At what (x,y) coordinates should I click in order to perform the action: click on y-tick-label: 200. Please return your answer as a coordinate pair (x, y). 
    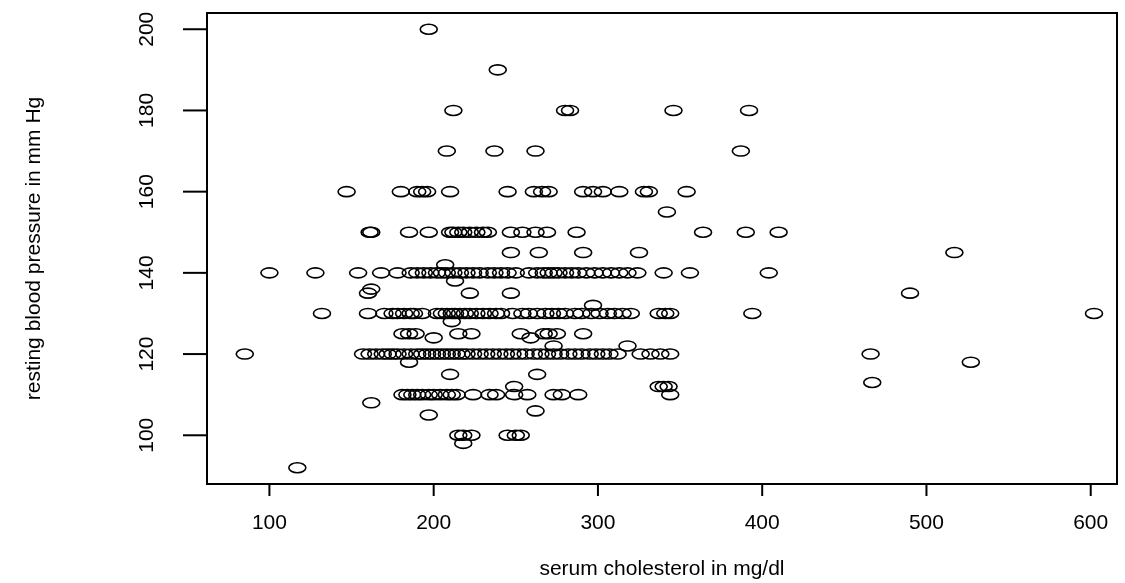
    Looking at the image, I should click on (145, 29).